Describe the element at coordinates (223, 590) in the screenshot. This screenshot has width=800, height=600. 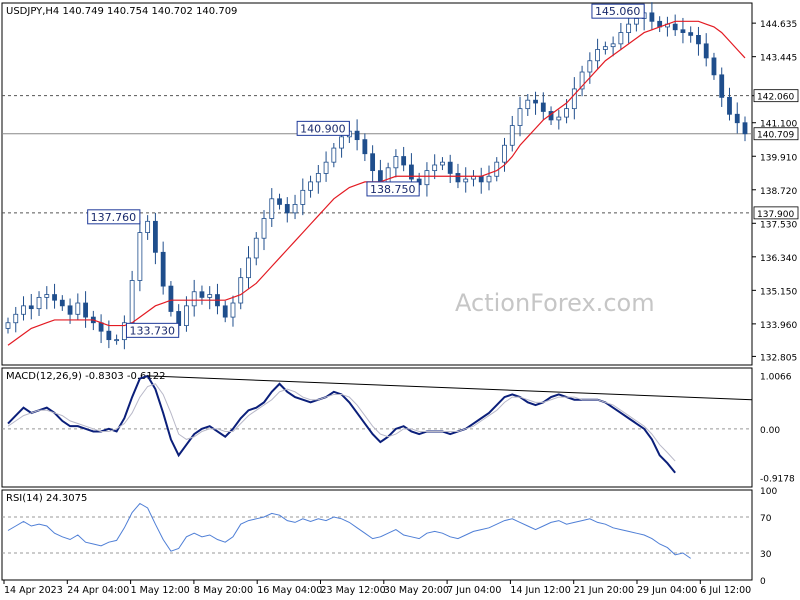
I see `time-label: 8 May 20:00` at that location.